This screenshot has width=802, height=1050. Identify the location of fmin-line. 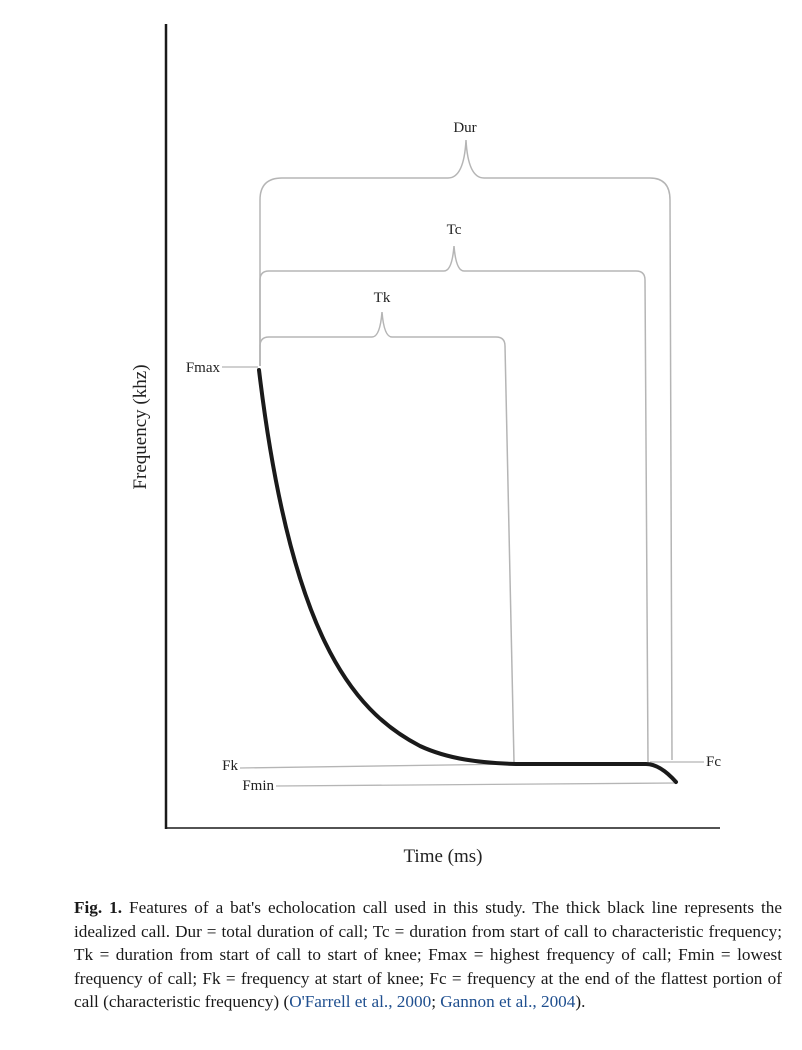
(476, 784).